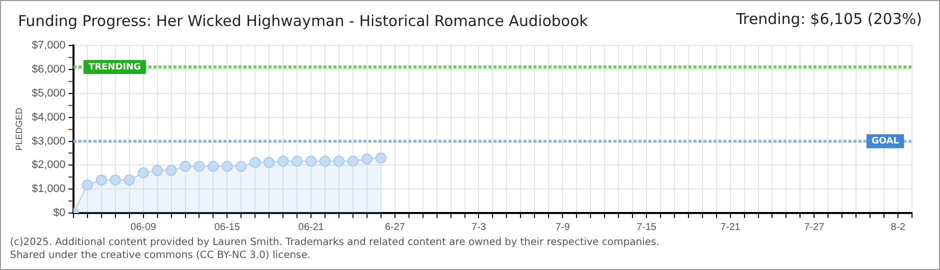 This screenshot has width=940, height=270. What do you see at coordinates (479, 227) in the screenshot?
I see `x-tick-label: 7-3` at bounding box center [479, 227].